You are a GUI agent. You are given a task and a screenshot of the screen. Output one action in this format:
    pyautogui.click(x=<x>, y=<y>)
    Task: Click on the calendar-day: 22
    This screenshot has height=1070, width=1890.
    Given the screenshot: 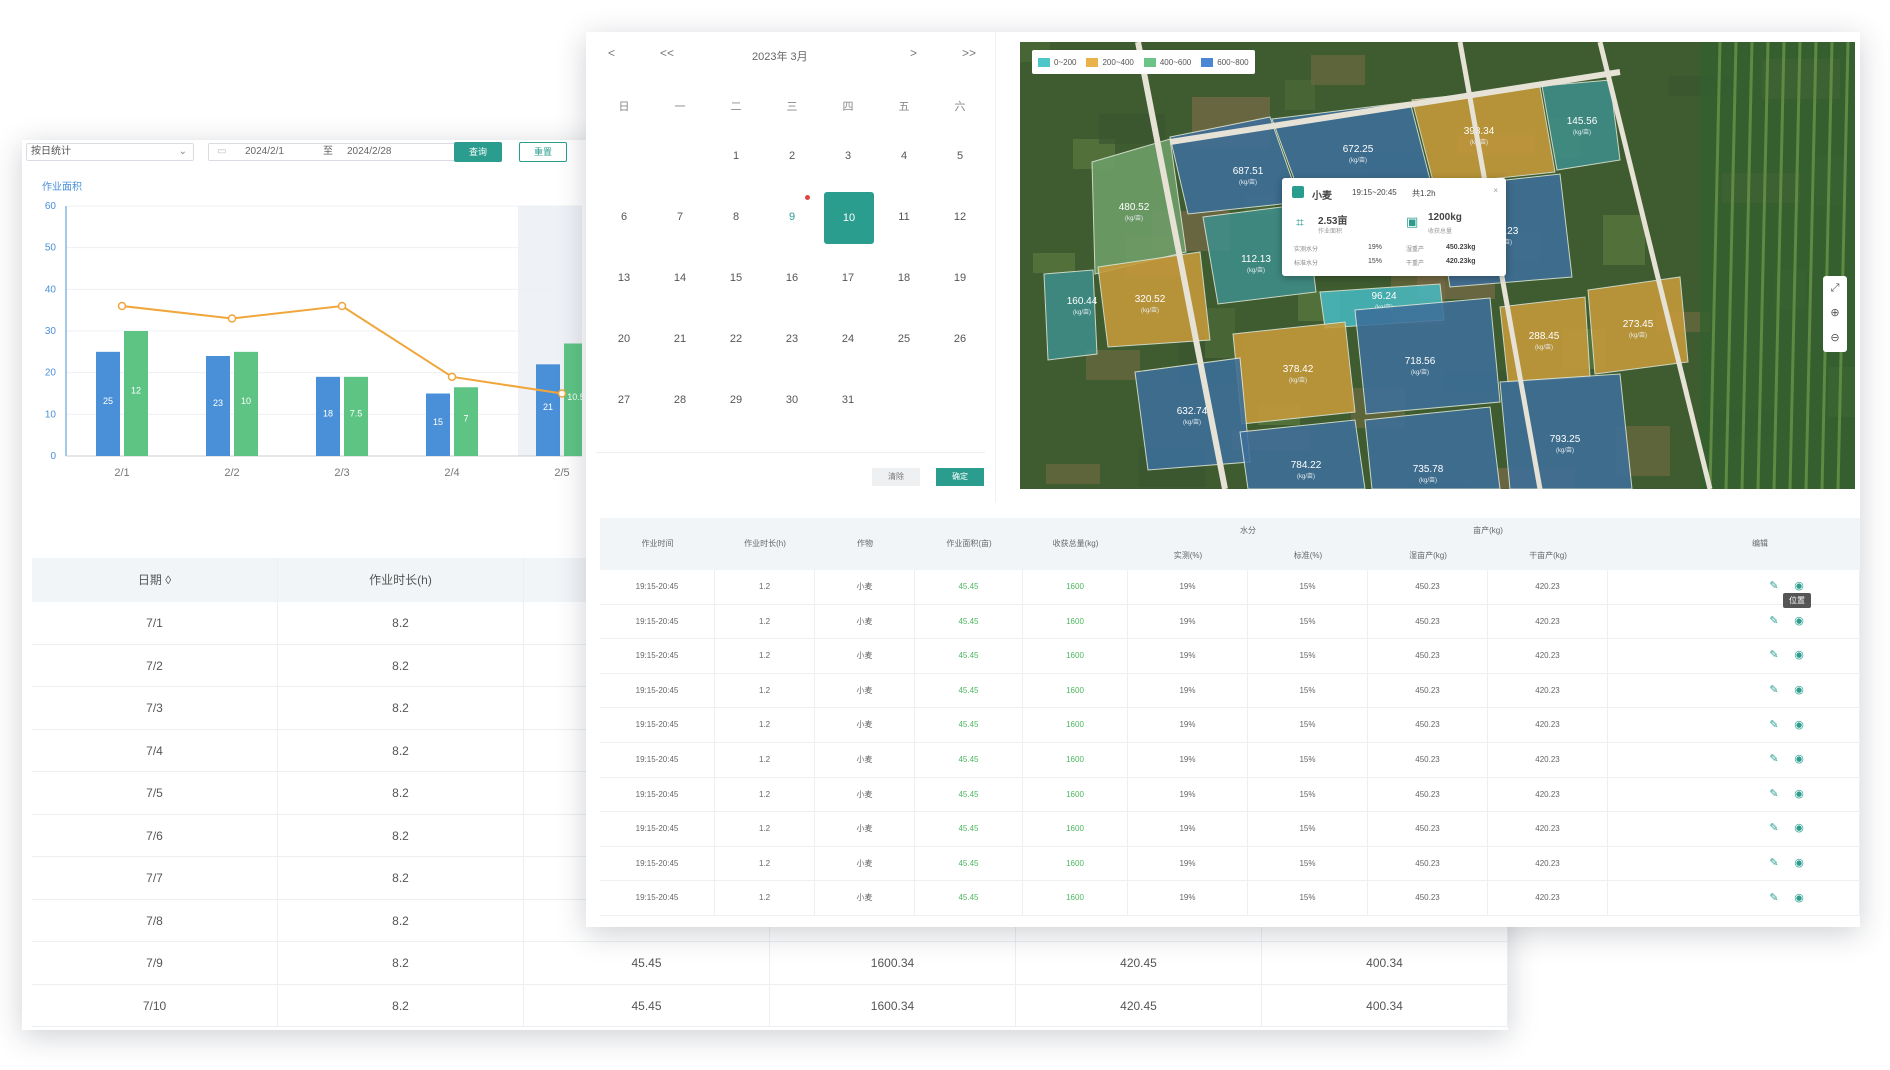 What is the action you would take?
    pyautogui.click(x=736, y=339)
    